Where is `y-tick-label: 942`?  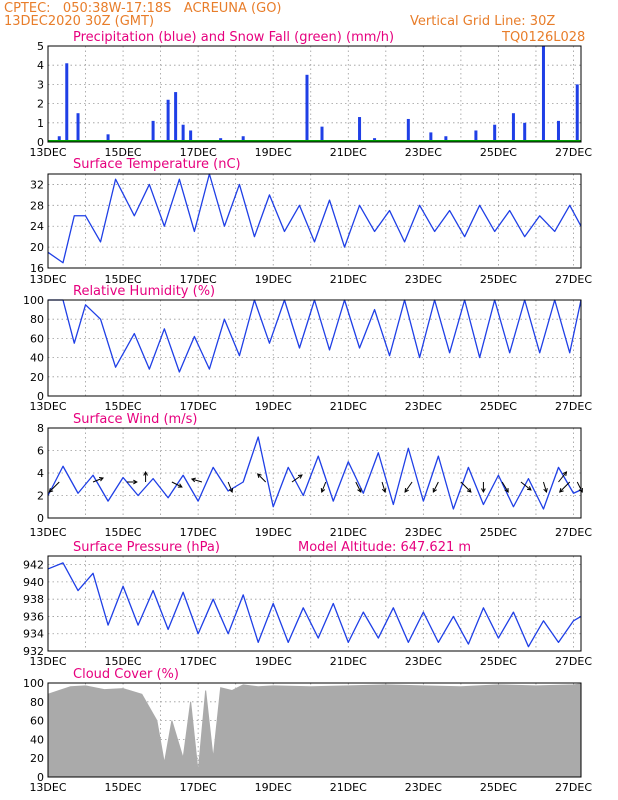 y-tick-label: 942 is located at coordinates (33, 565).